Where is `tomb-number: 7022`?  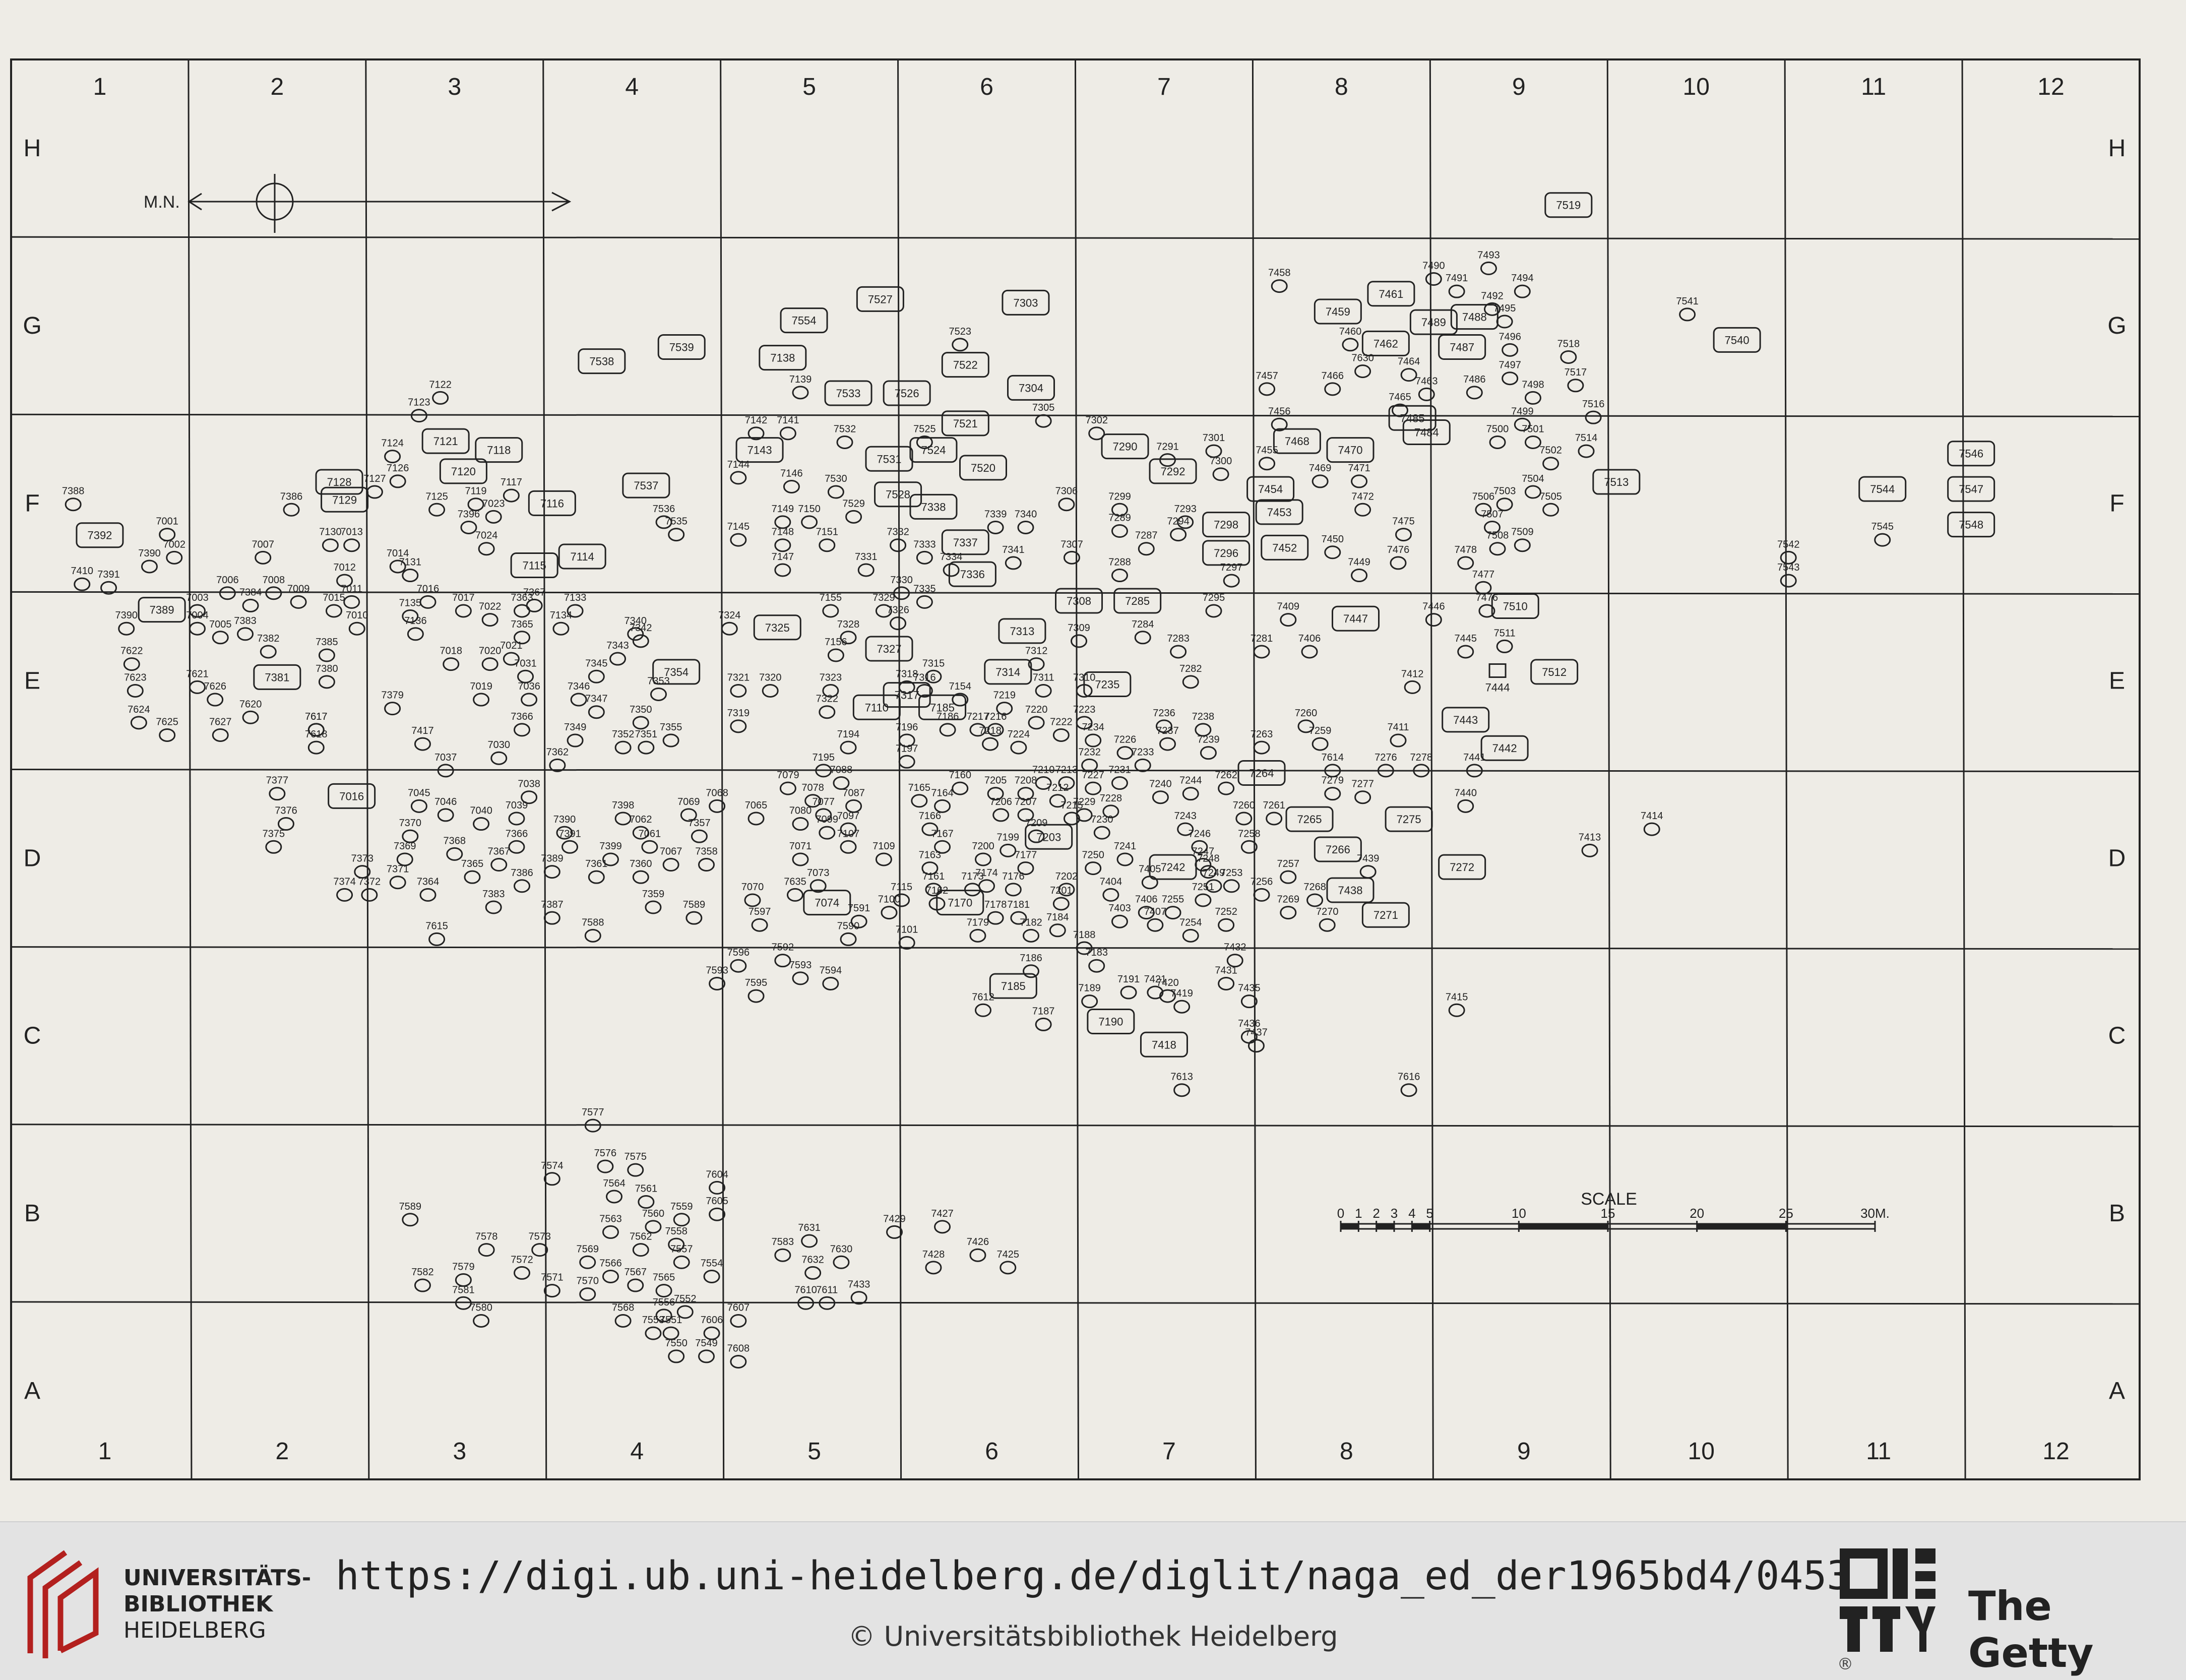 tomb-number: 7022 is located at coordinates (490, 606).